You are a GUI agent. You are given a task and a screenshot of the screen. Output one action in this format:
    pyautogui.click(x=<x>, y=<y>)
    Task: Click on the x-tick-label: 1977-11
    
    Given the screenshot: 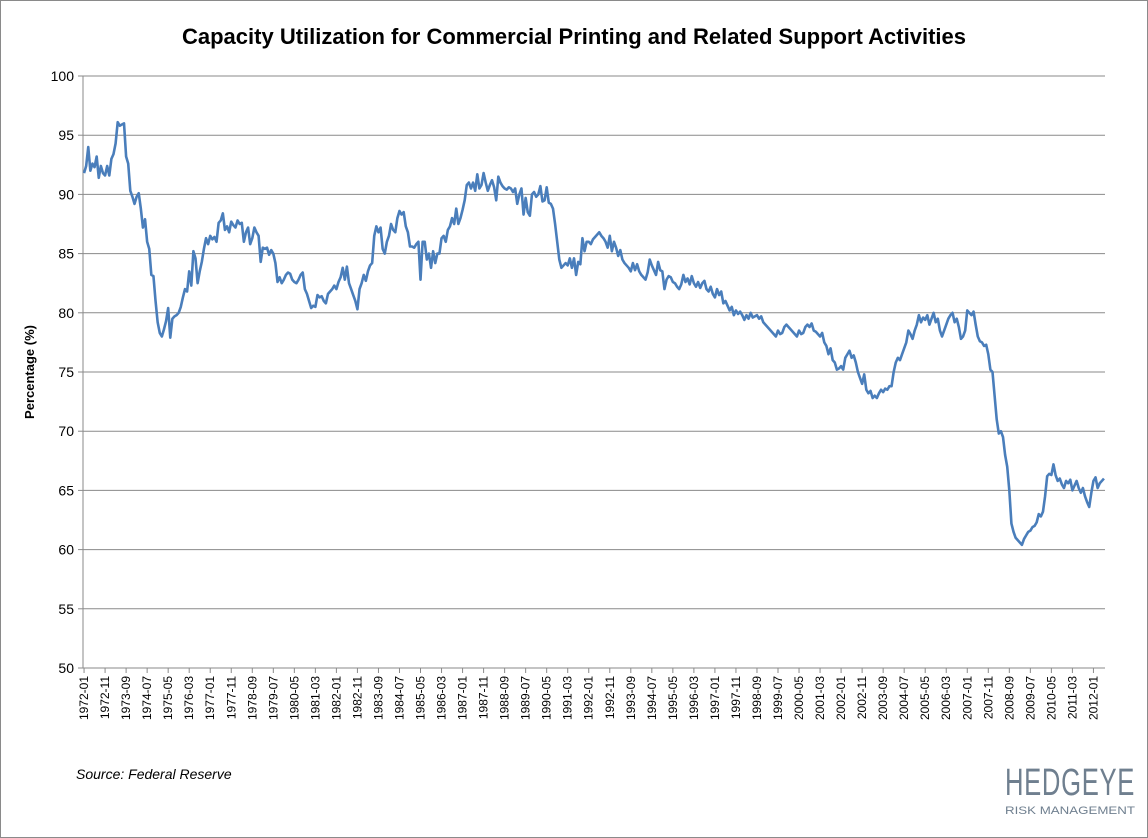 What is the action you would take?
    pyautogui.click(x=231, y=697)
    